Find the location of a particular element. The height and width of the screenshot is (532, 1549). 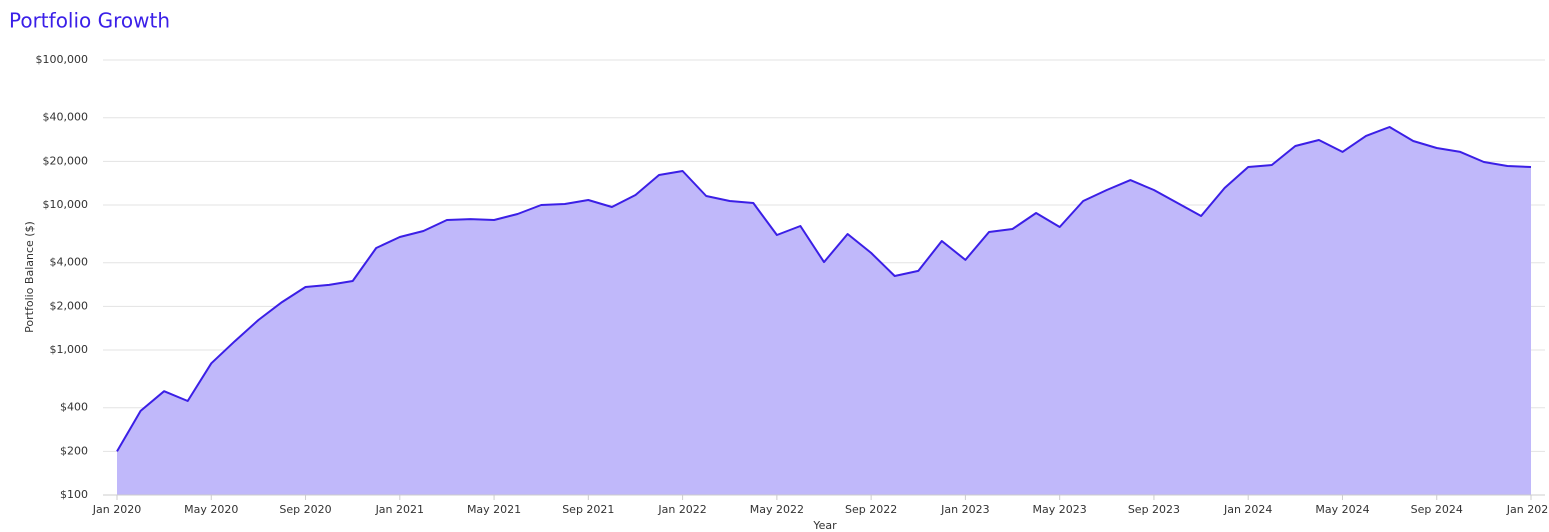

x-tick-label: May 2021 is located at coordinates (494, 509).